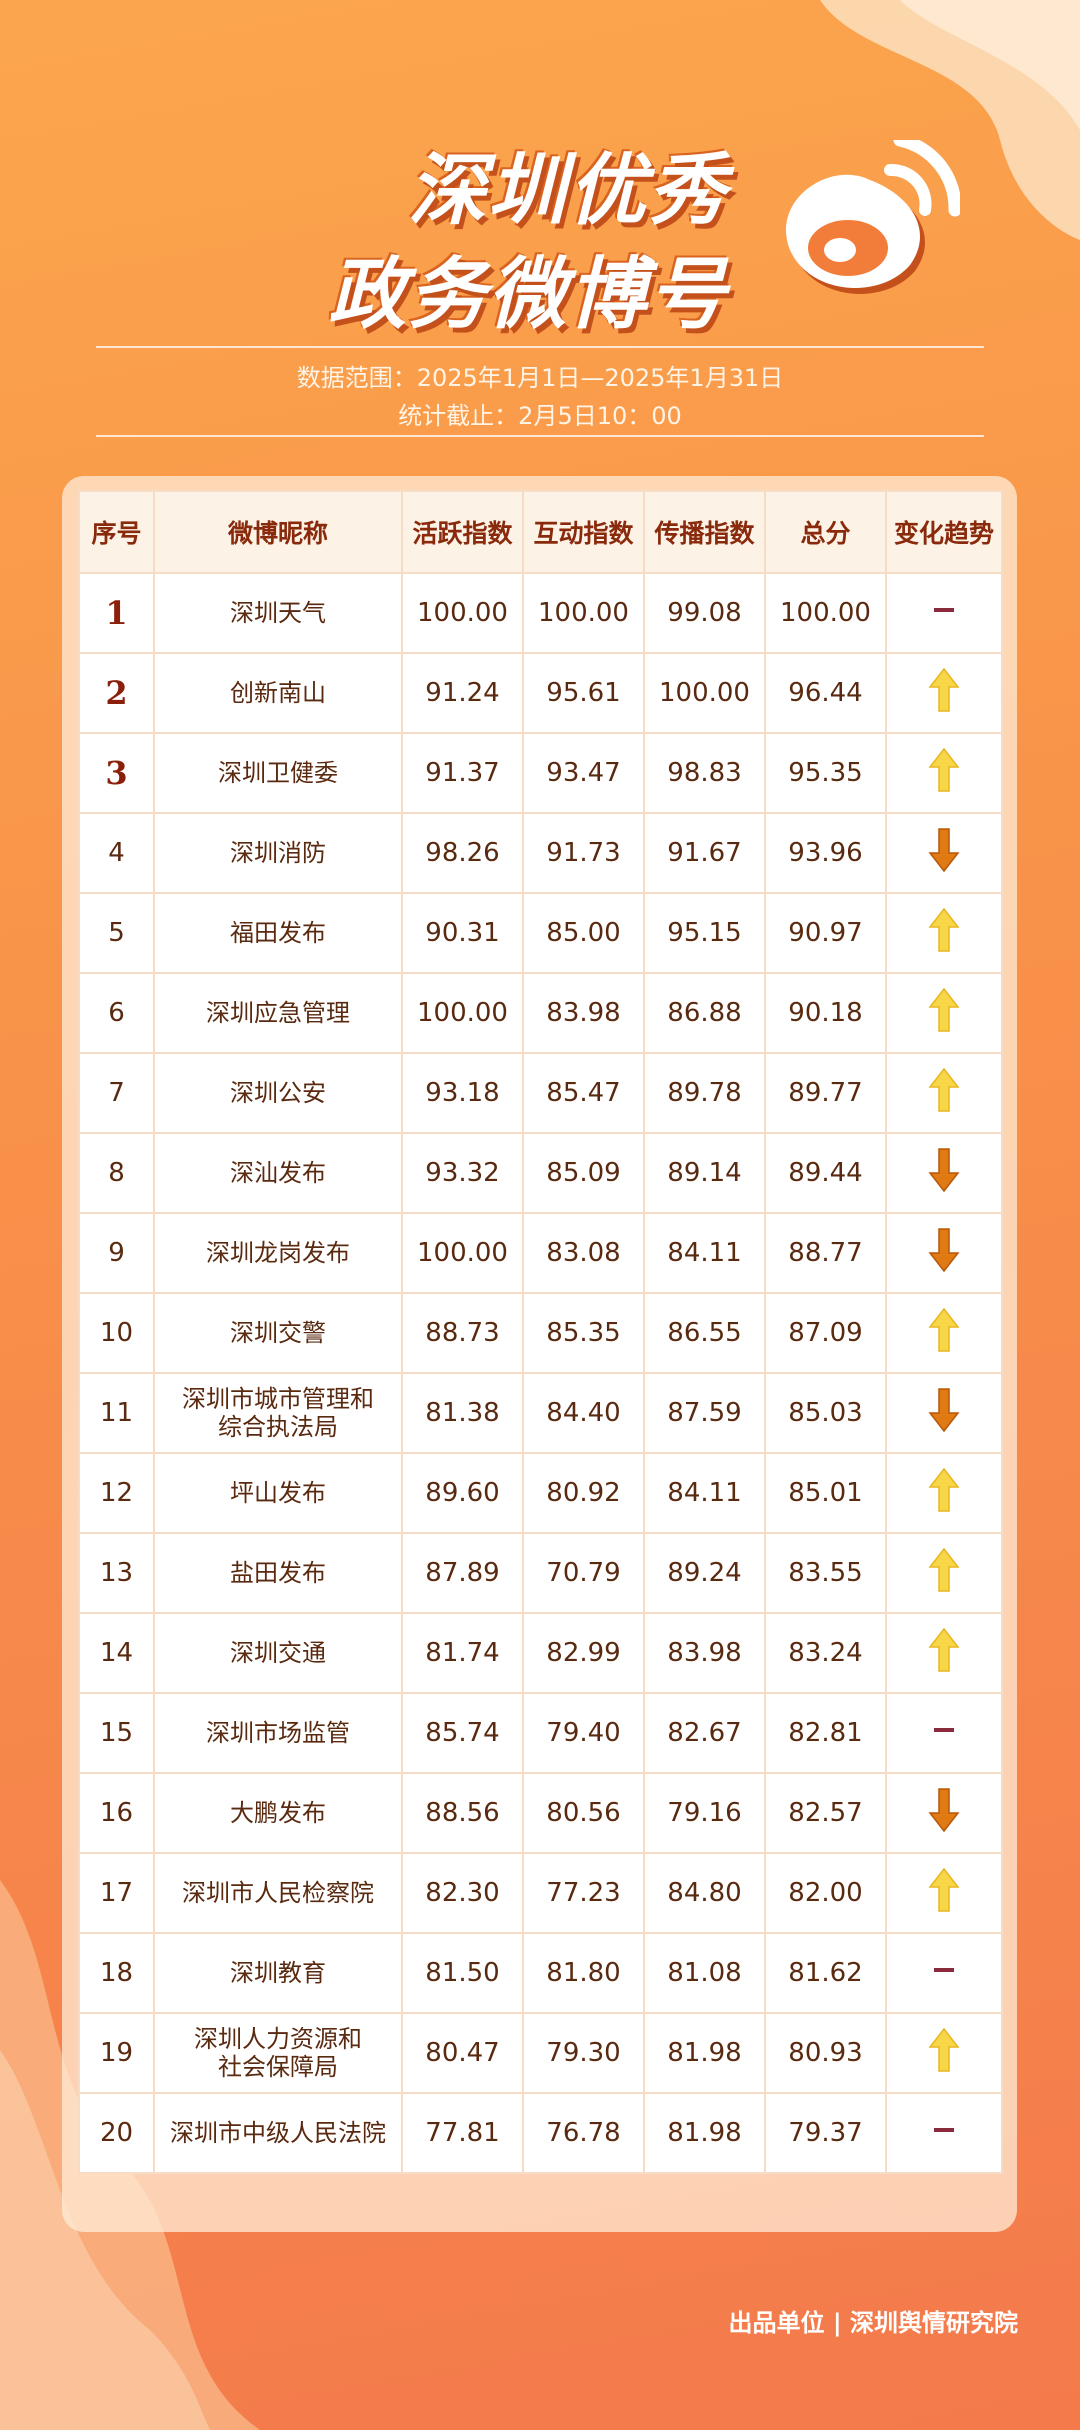 Image resolution: width=1080 pixels, height=2430 pixels. I want to click on account-name: 深圳市中级人民法院, so click(278, 2133).